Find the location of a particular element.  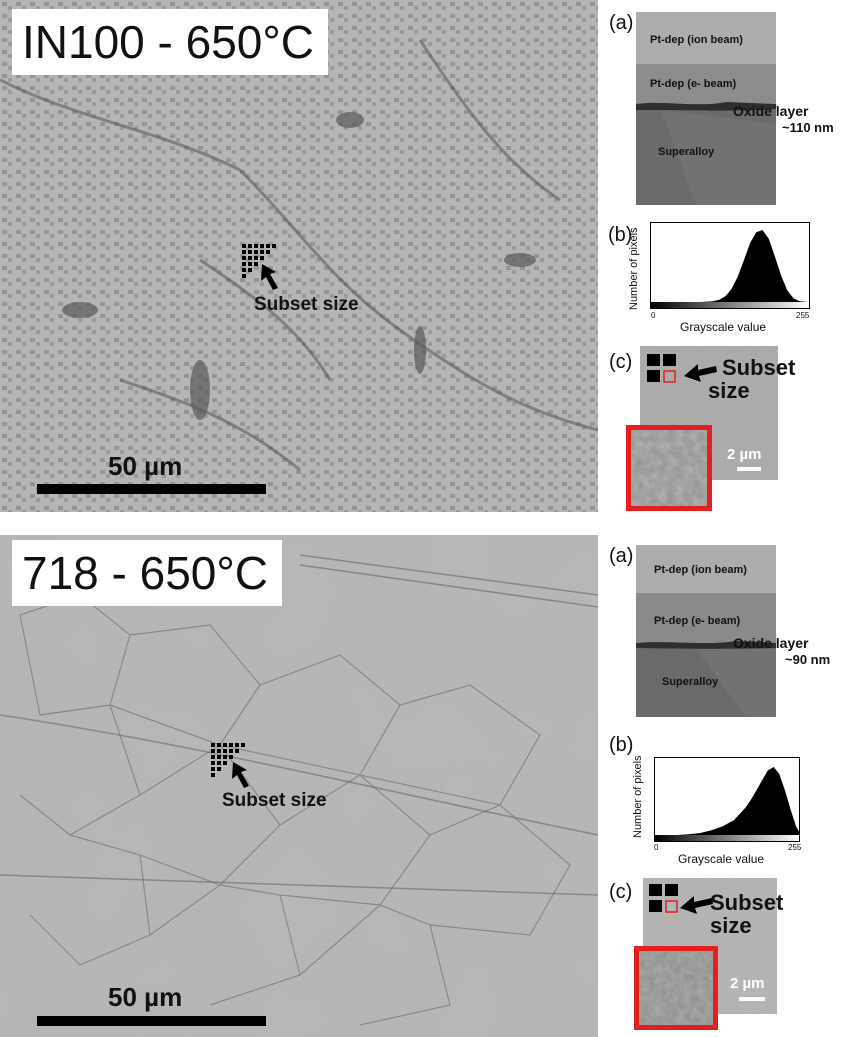

alloy718-scale-bar is located at coordinates (151, 1021).